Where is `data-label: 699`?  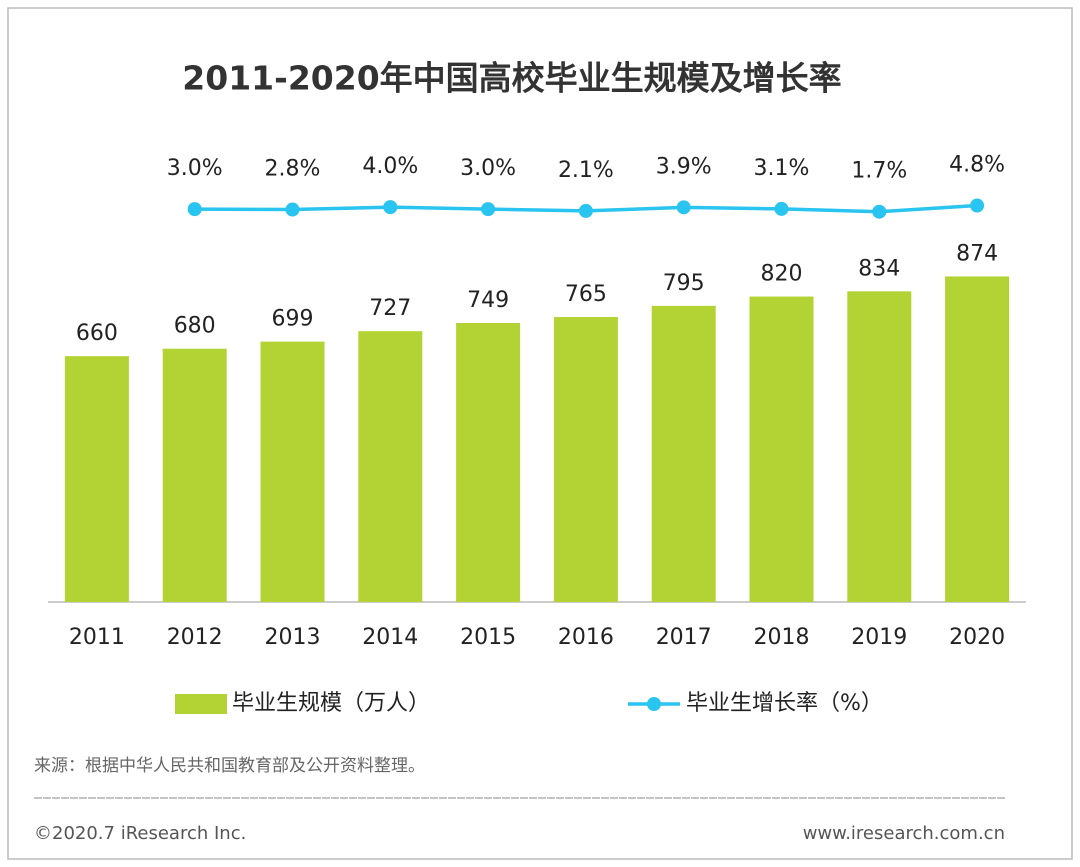 data-label: 699 is located at coordinates (293, 319).